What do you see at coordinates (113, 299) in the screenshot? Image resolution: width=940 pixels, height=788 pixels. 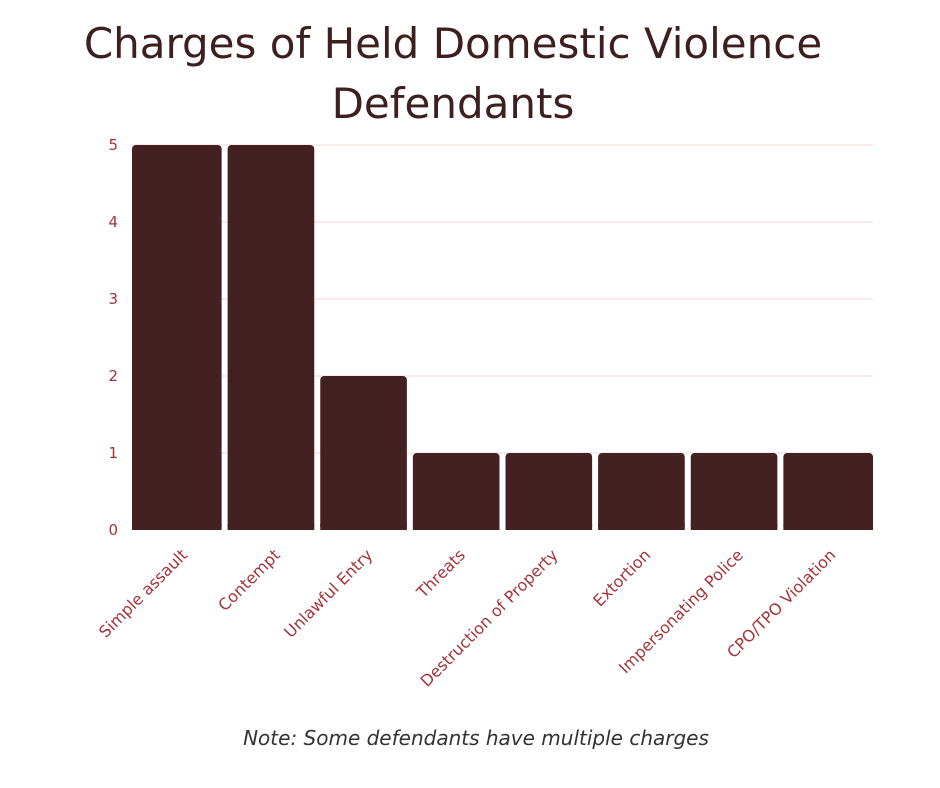 I see `y-tick-label: 3` at bounding box center [113, 299].